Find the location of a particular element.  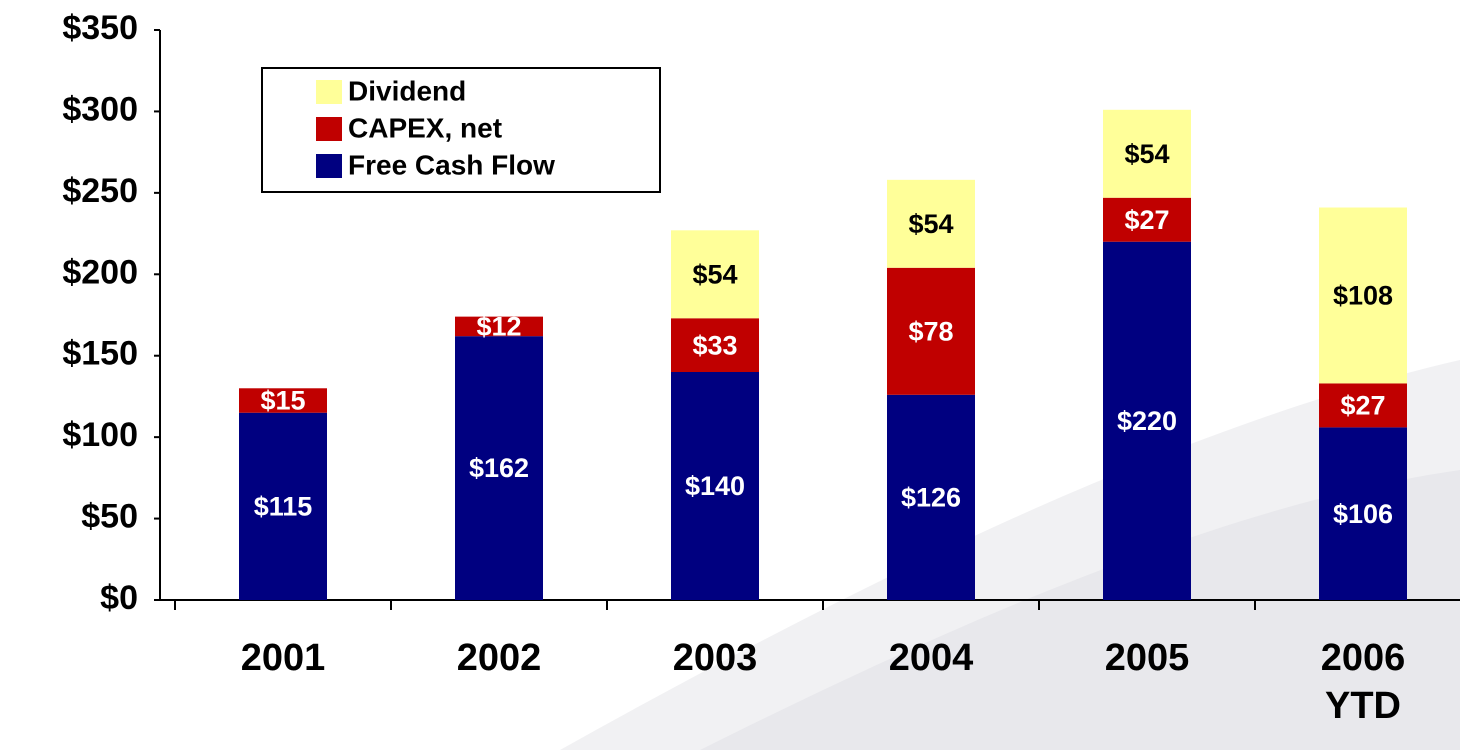

data-label: $220 is located at coordinates (1147, 421).